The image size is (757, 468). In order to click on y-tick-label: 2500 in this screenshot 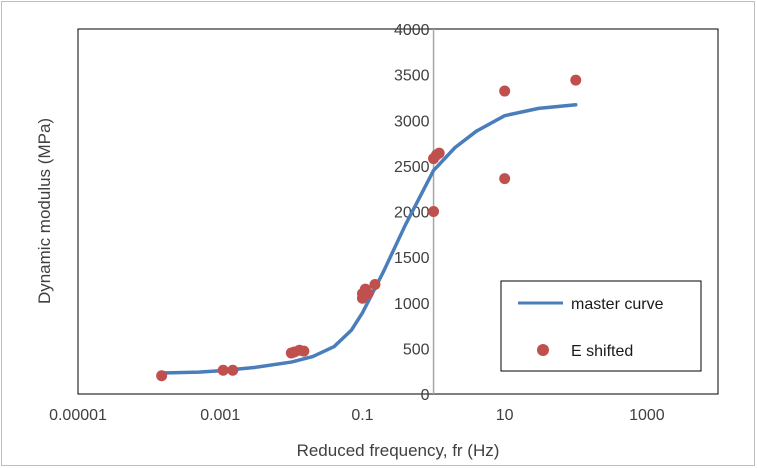, I will do `click(412, 167)`.